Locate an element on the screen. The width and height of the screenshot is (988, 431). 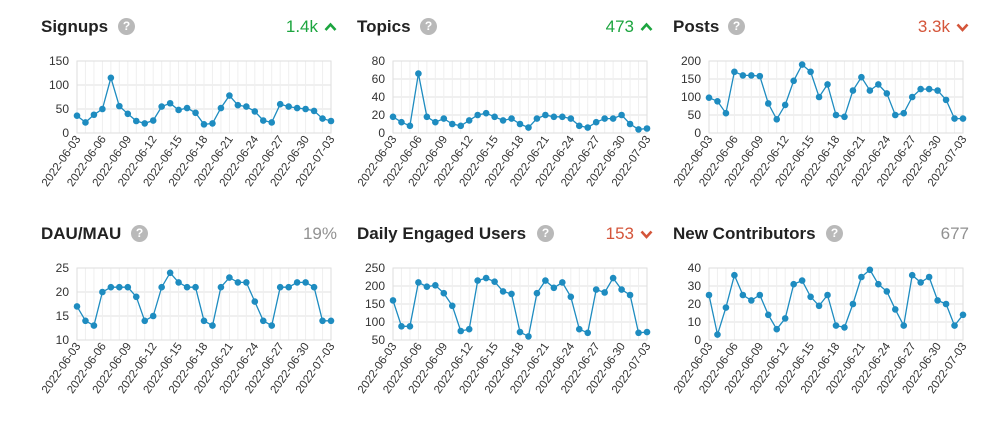
y-tick-label: 30 is located at coordinates (695, 286).